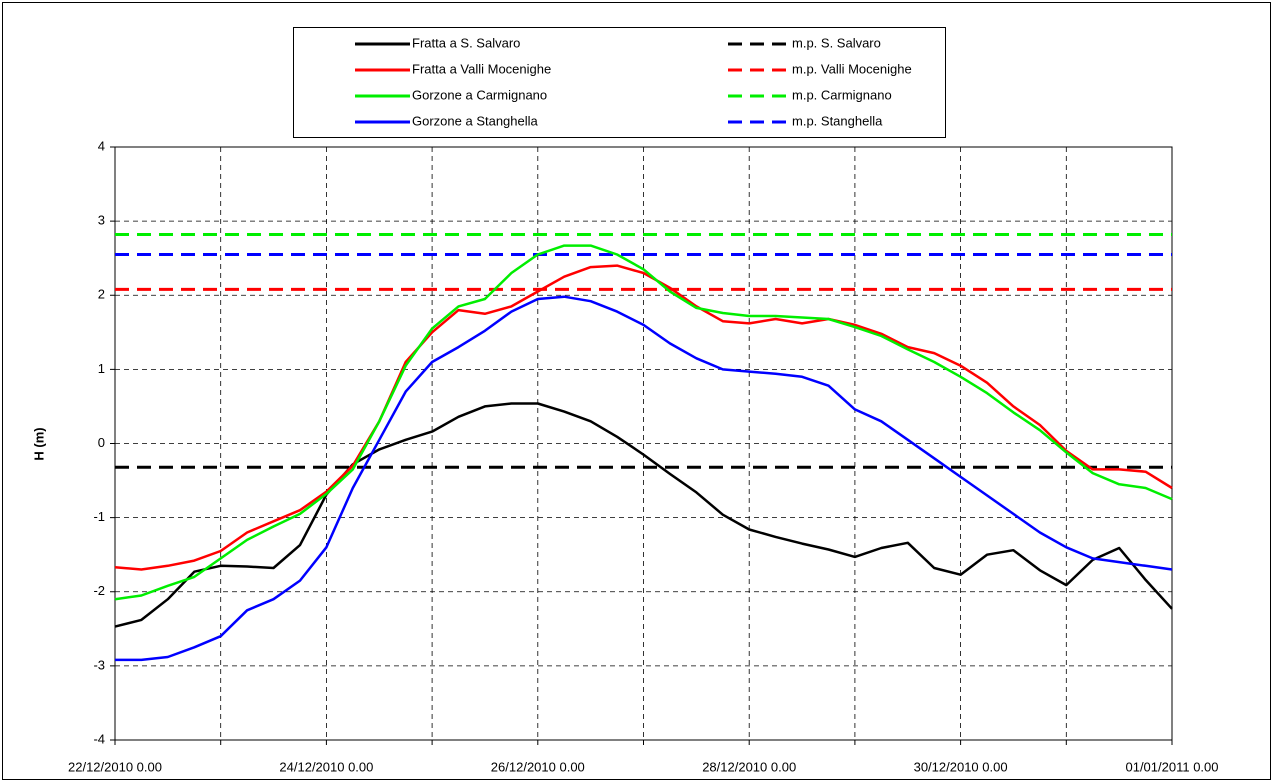  Describe the element at coordinates (101, 368) in the screenshot. I see `y-tick-label: 1` at that location.